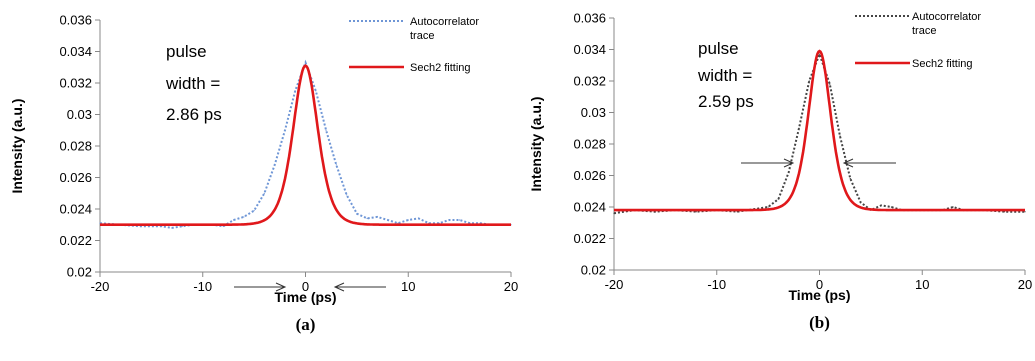  I want to click on pulse-width-annotation: 2.86 ps, so click(194, 114).